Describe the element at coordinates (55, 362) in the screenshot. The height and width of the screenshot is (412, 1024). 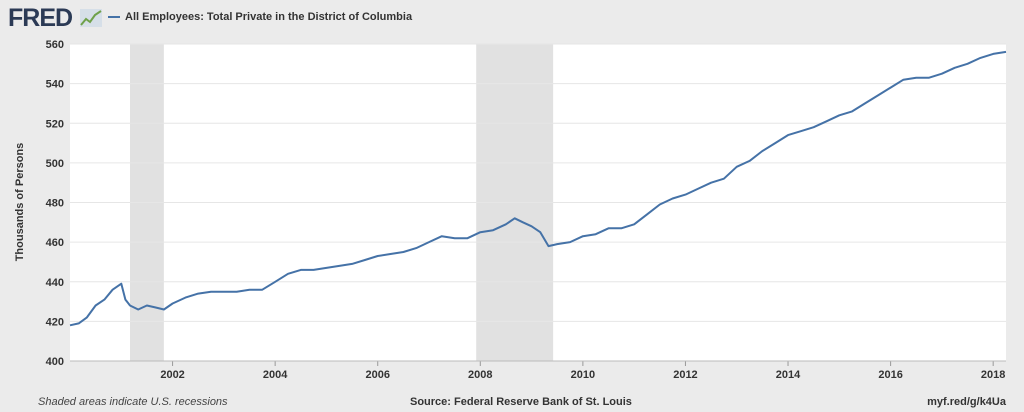
I see `y-tick-label: 400` at that location.